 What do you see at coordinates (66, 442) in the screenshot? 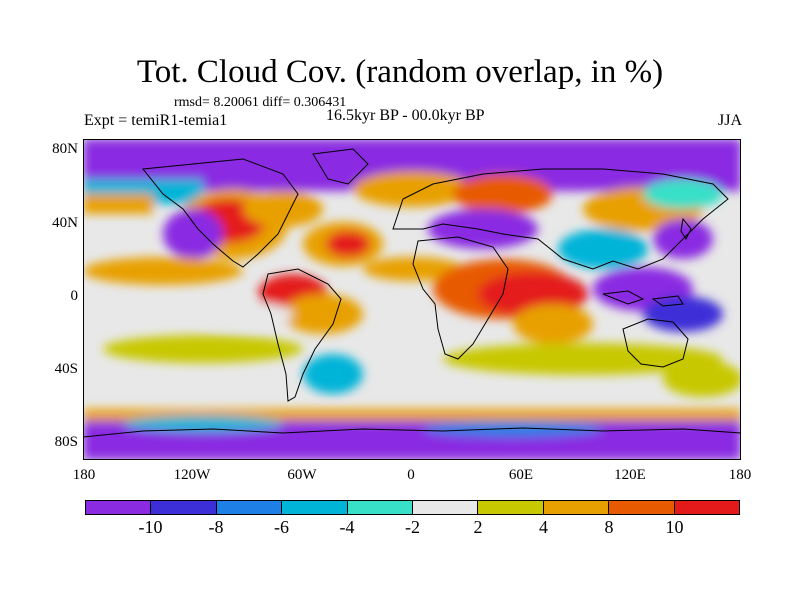
I see `lat-label: 80S` at bounding box center [66, 442].